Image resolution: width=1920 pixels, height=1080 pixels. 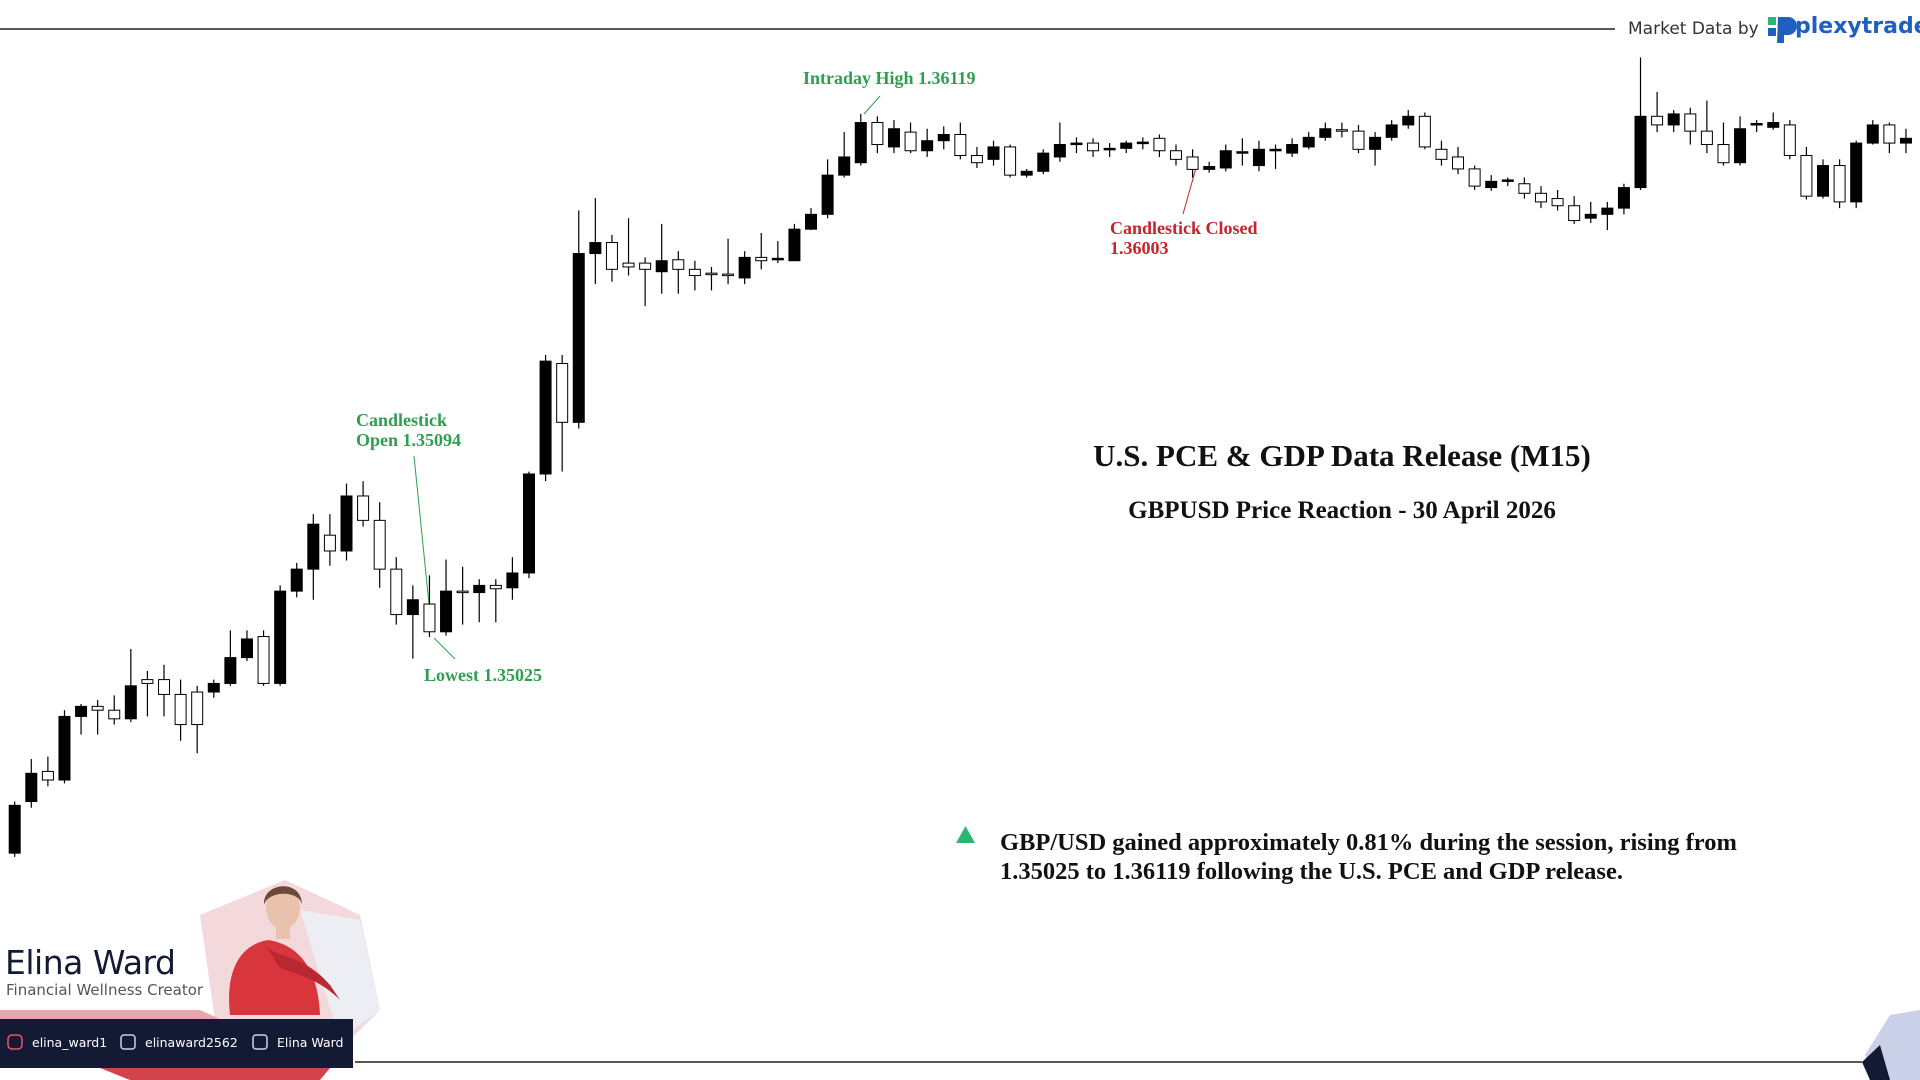 I want to click on creator-graphic, so click(x=190, y=980).